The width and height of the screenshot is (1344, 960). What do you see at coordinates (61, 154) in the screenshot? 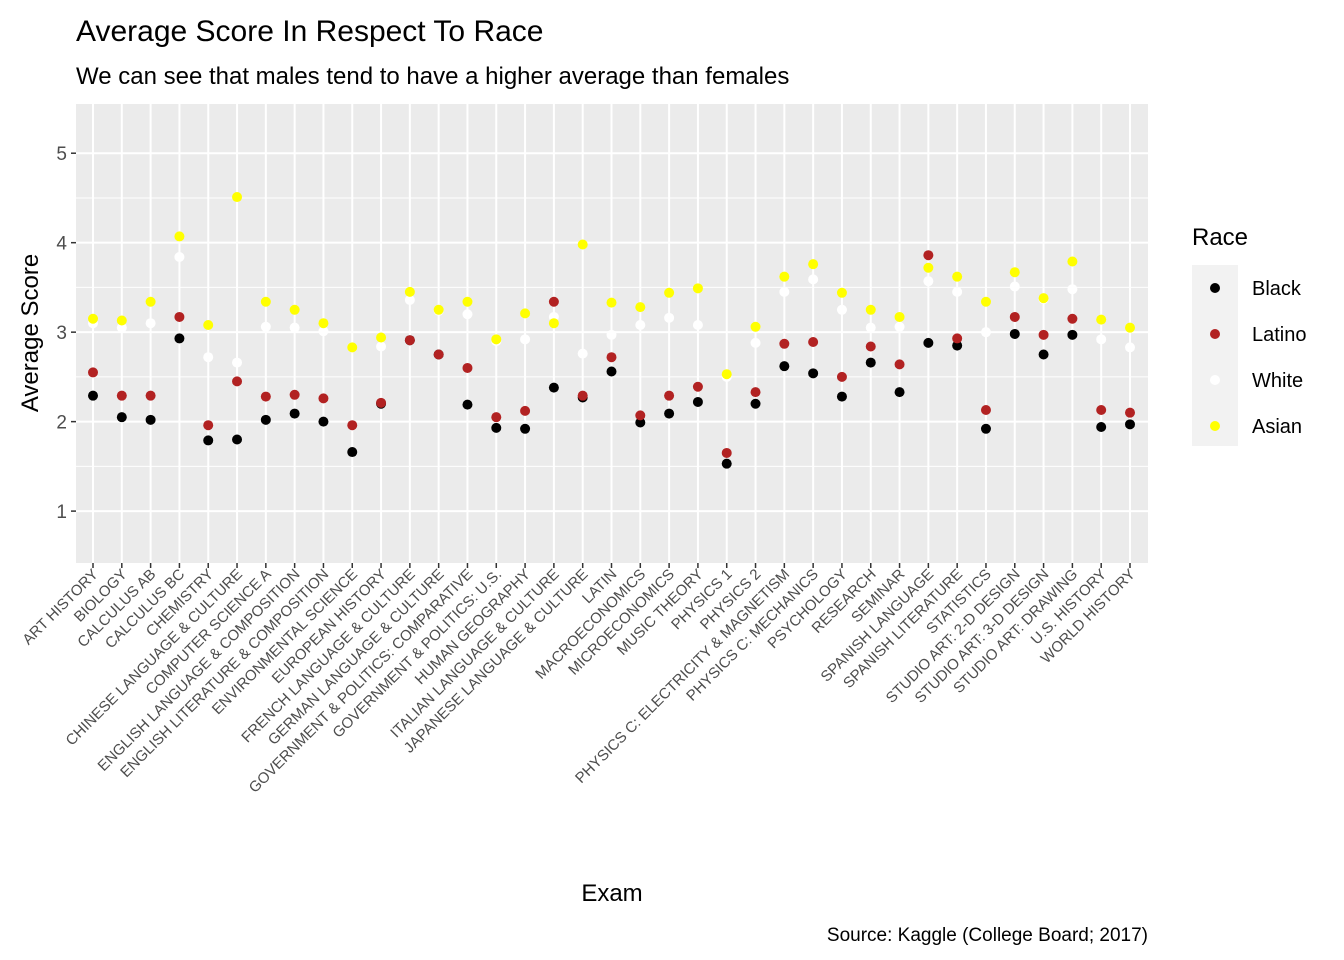
I see `y-tick-label: 5` at bounding box center [61, 154].